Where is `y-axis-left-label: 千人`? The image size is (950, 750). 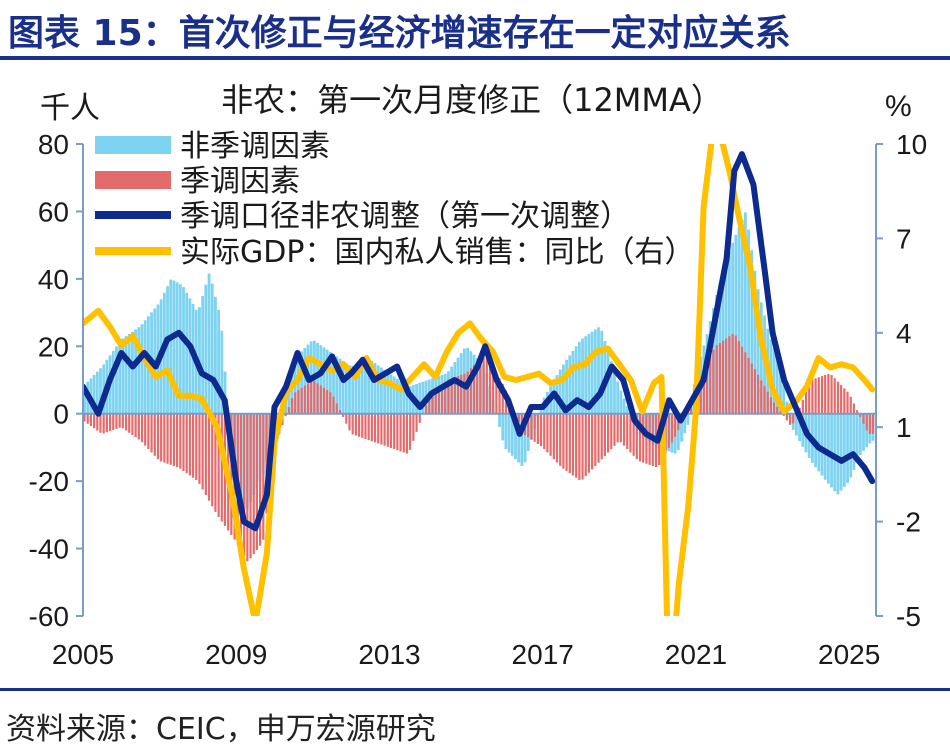 y-axis-left-label: 千人 is located at coordinates (70, 108).